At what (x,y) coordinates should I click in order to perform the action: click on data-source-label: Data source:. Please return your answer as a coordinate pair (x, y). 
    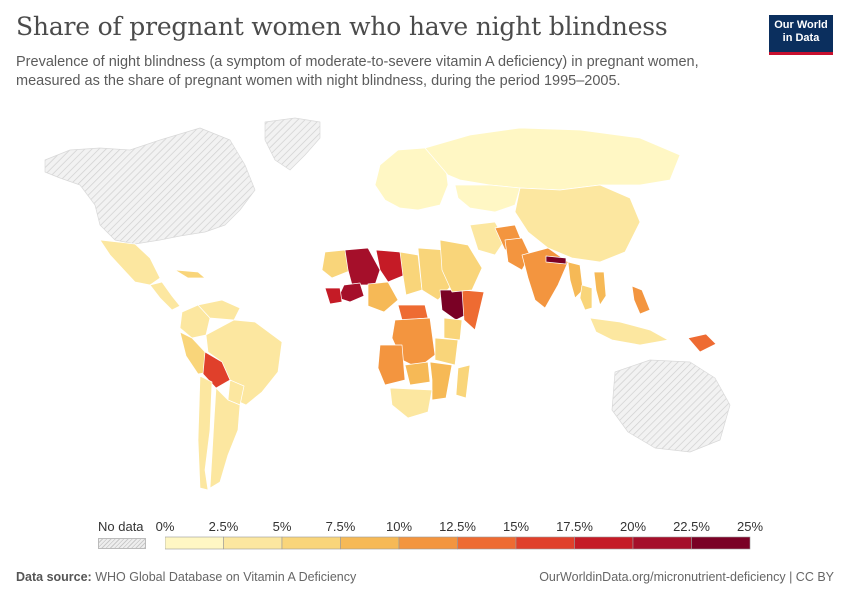
    Looking at the image, I should click on (54, 577).